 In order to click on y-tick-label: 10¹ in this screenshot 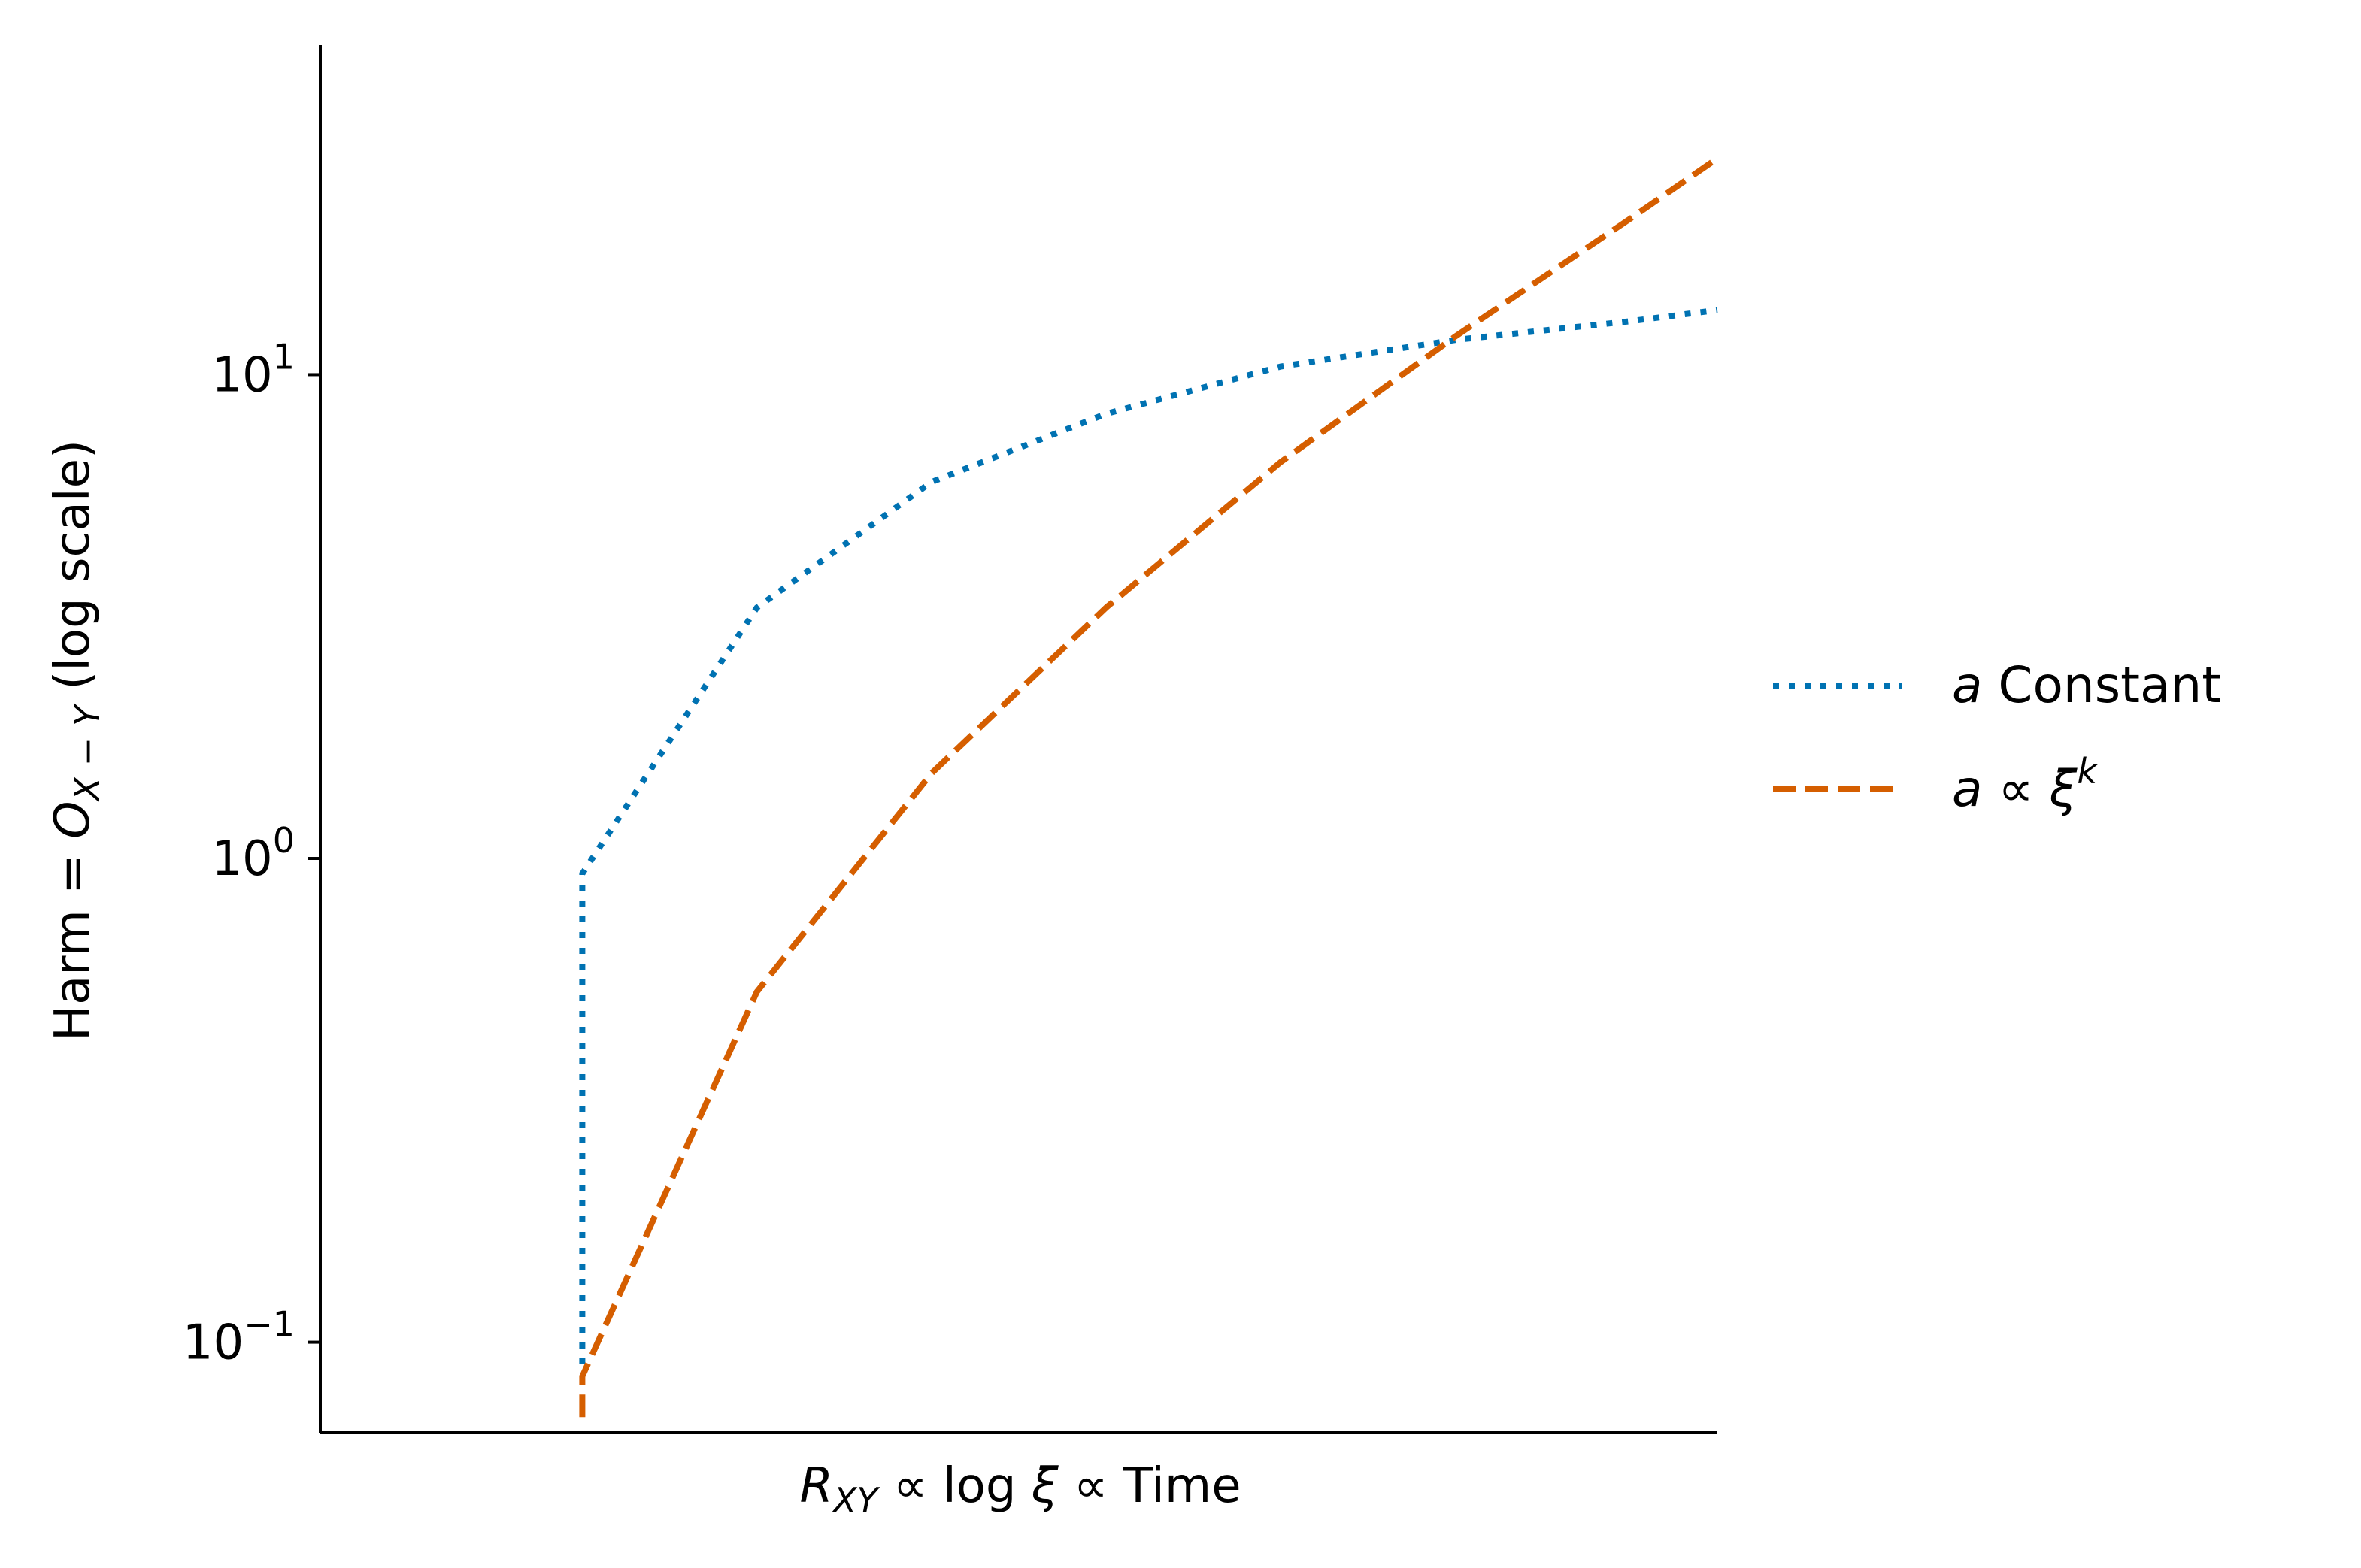, I will do `click(253, 369)`.